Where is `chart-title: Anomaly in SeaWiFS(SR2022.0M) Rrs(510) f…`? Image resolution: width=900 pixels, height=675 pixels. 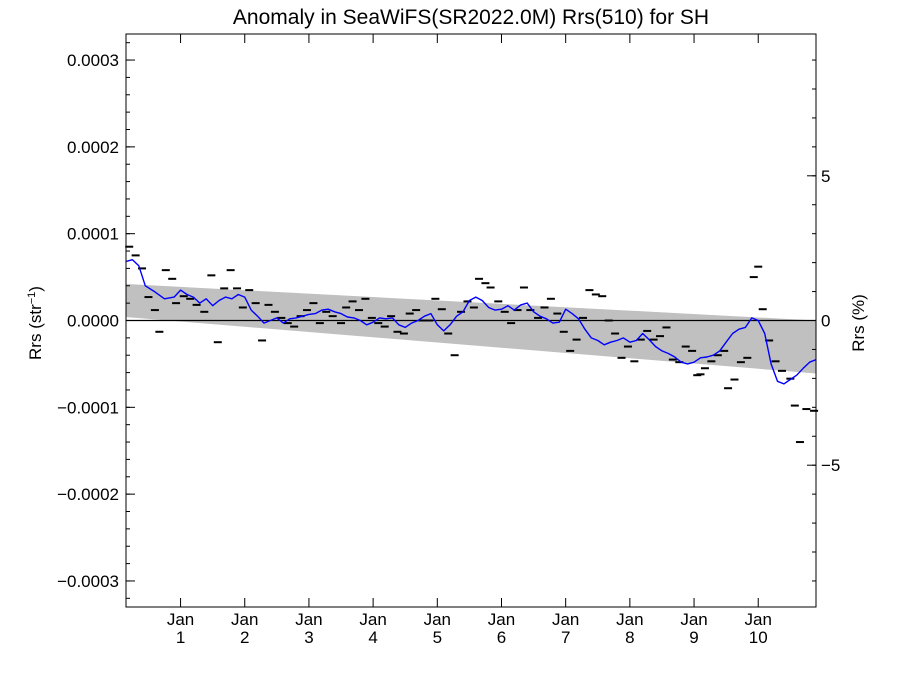 chart-title: Anomaly in SeaWiFS(SR2022.0M) Rrs(510) f… is located at coordinates (471, 17).